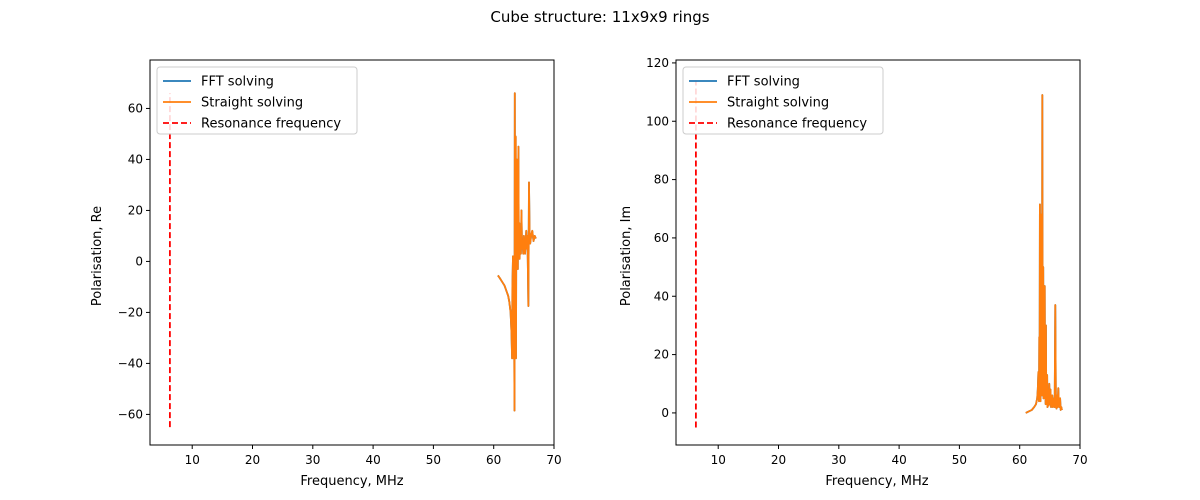 This screenshot has height=500, width=1200. What do you see at coordinates (626, 256) in the screenshot?
I see `y-axis-label: Polarisation, Im` at bounding box center [626, 256].